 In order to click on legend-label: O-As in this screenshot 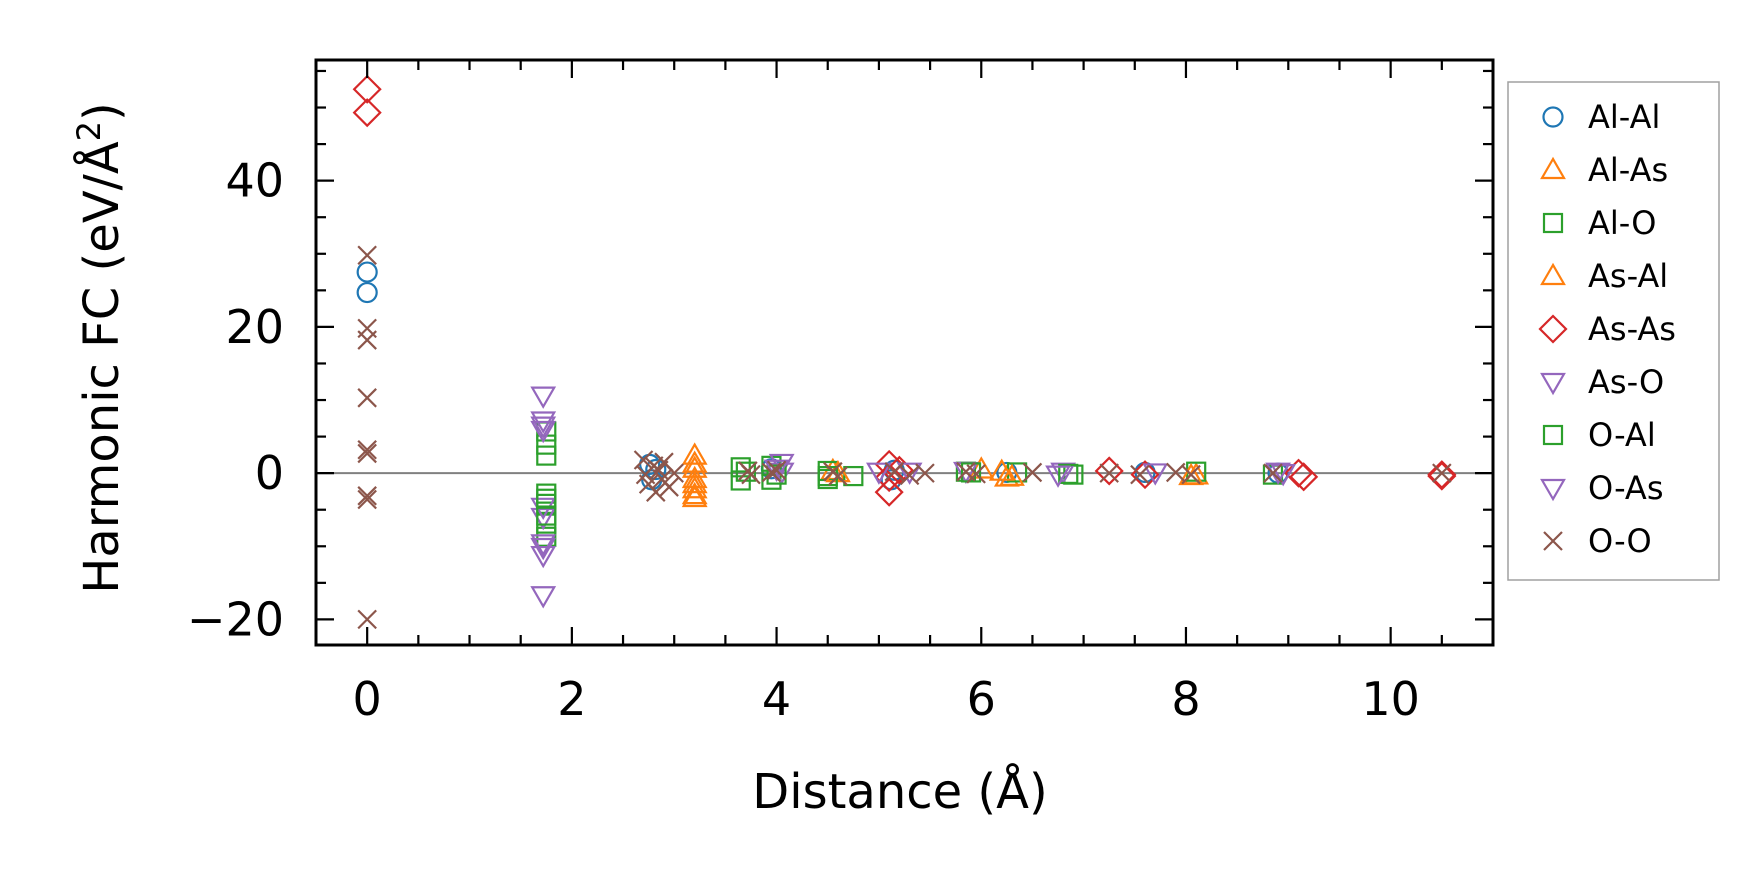, I will do `click(1625, 488)`.